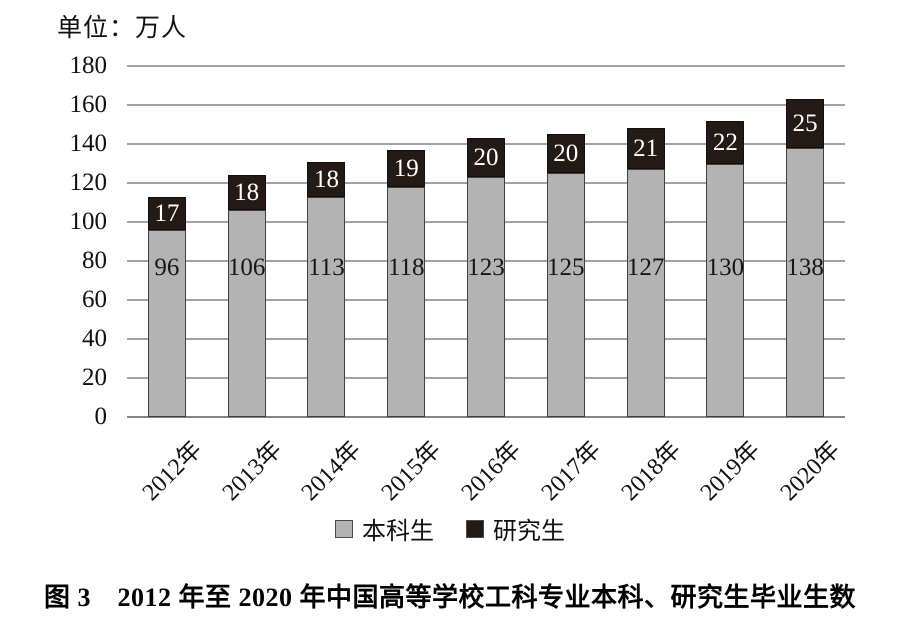  I want to click on grad-bar-segment: 17, so click(166, 213).